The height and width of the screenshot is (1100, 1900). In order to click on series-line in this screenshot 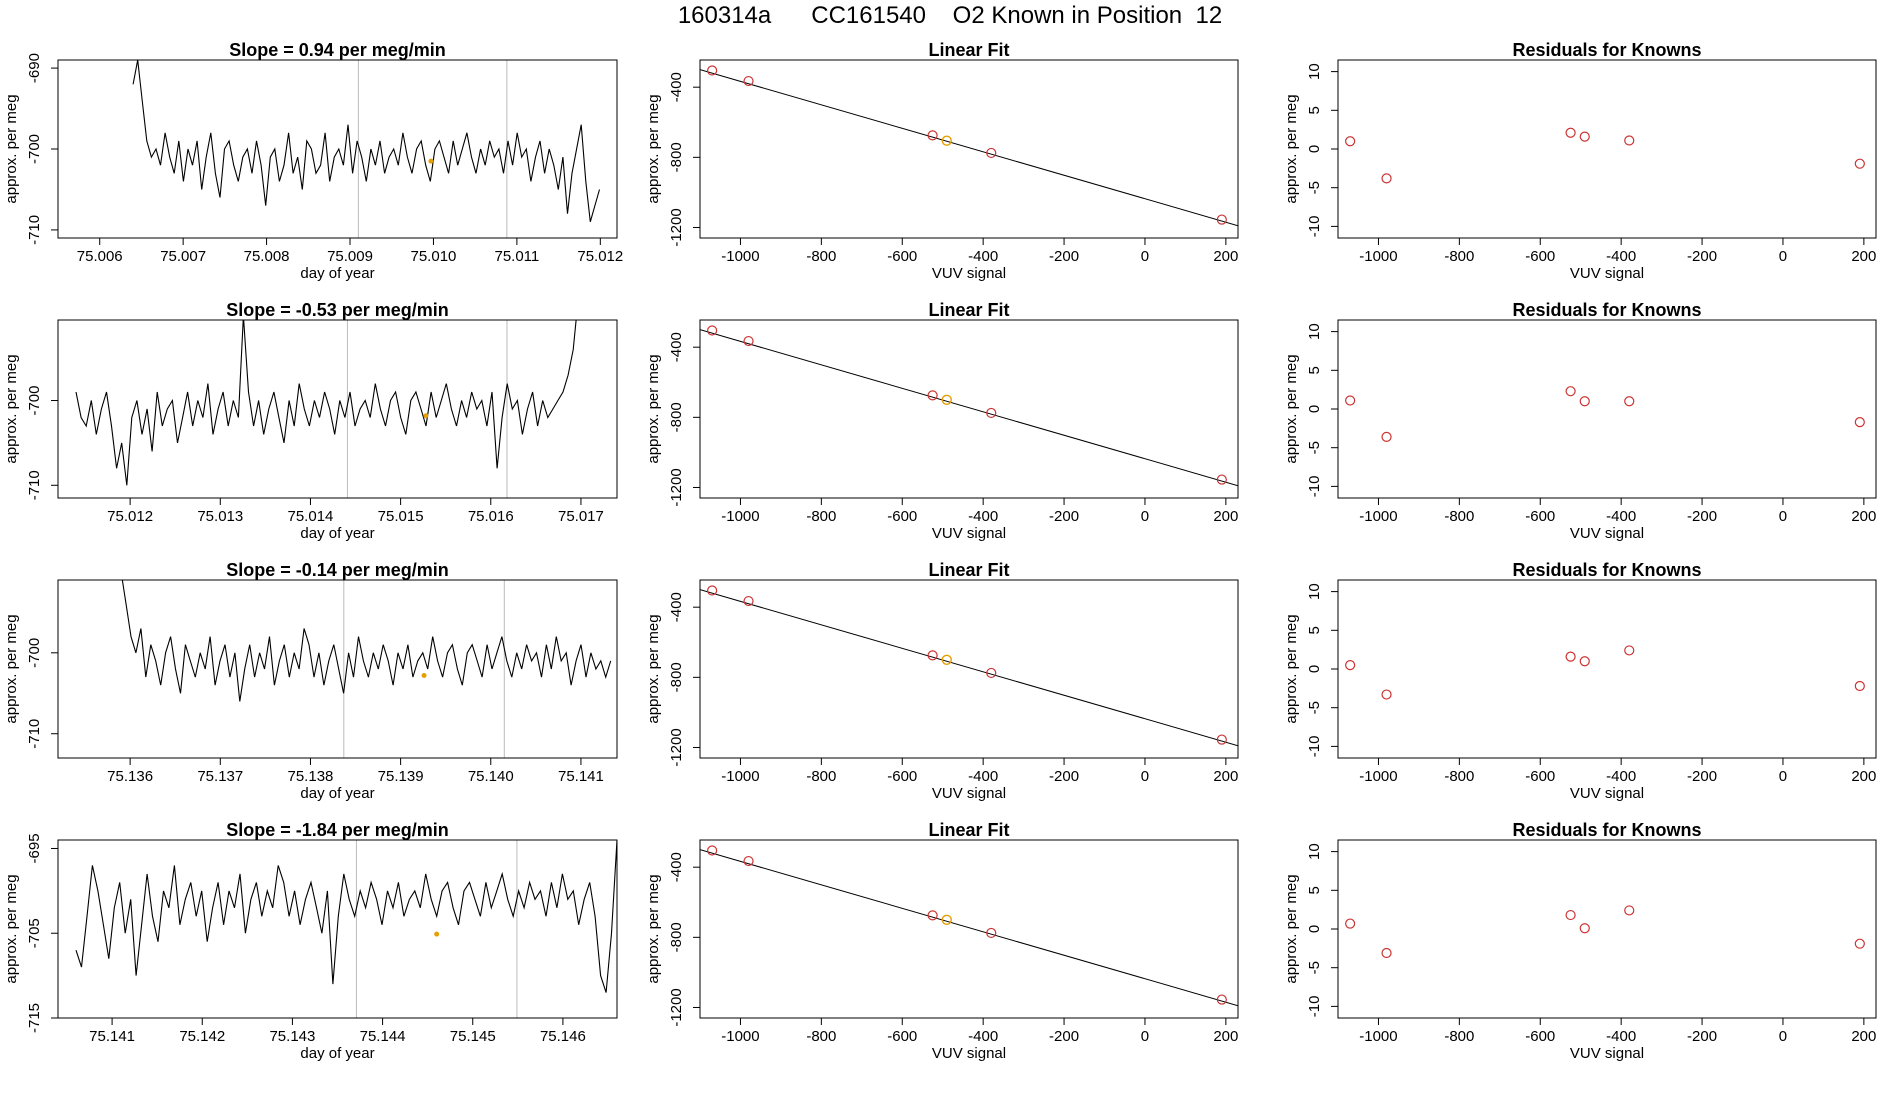, I will do `click(326, 403)`.